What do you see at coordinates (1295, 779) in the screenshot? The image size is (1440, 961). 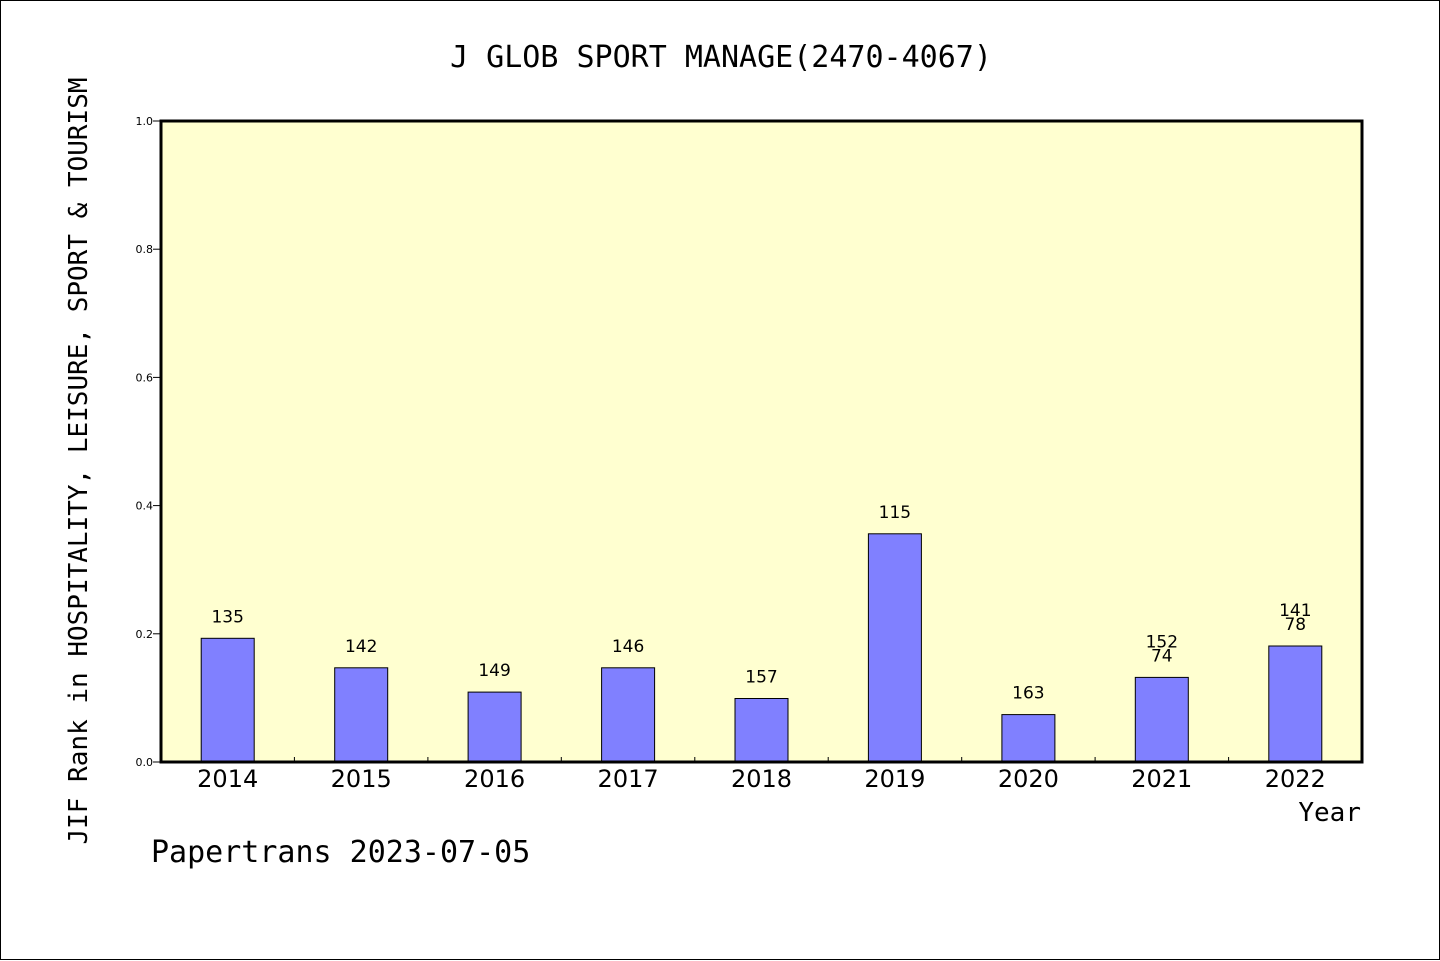 I see `x-tick-label-2022: 2022` at bounding box center [1295, 779].